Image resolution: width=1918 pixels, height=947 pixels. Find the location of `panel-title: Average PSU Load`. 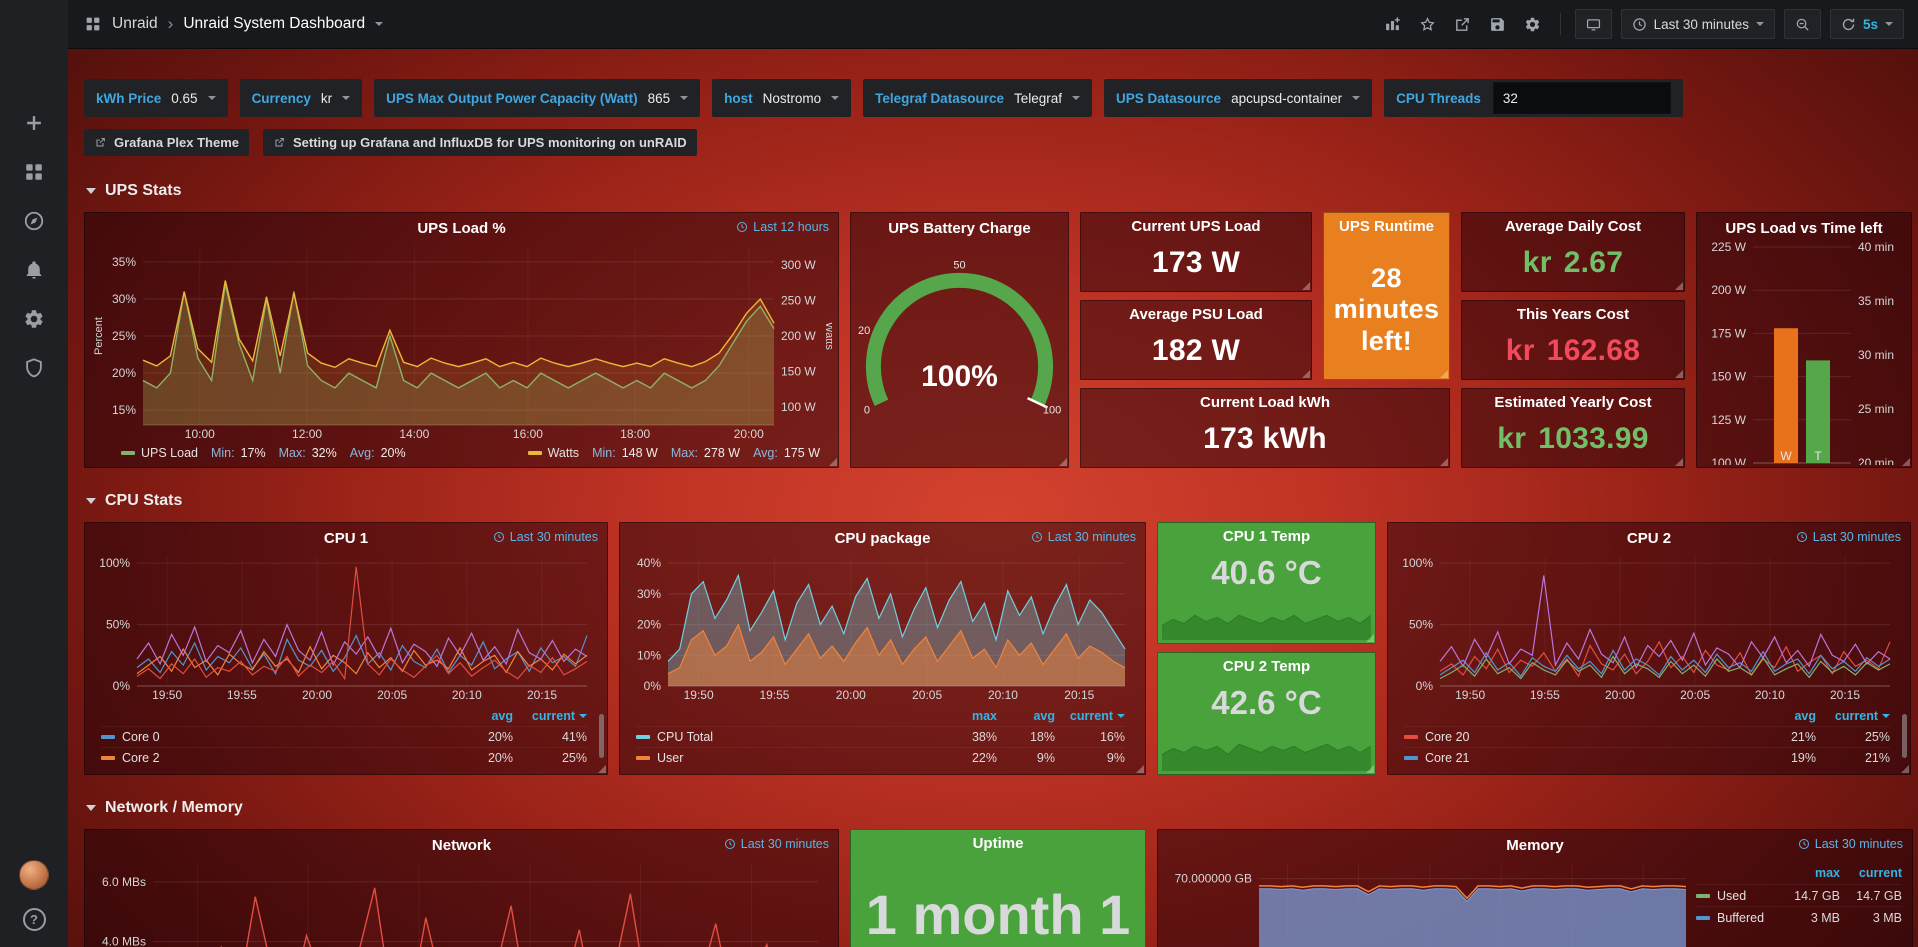

panel-title: Average PSU Load is located at coordinates (1196, 314).